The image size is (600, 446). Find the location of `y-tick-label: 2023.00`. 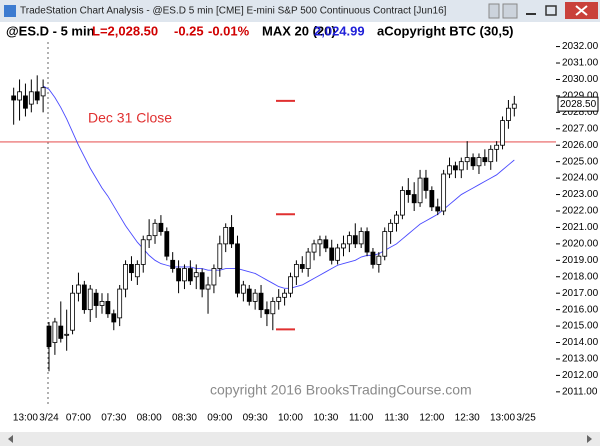

y-tick-label: 2023.00 is located at coordinates (580, 194).